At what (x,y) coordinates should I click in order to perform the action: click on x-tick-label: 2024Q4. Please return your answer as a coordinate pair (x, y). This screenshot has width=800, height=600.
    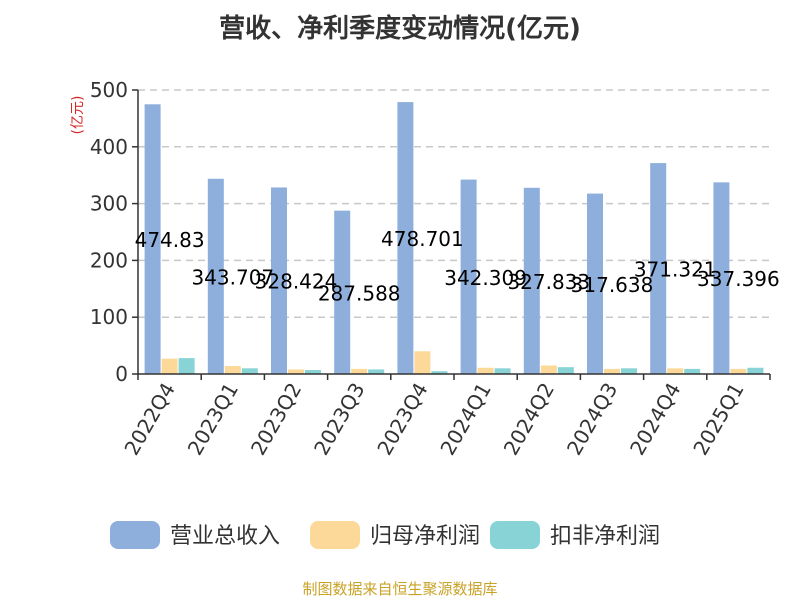
    Looking at the image, I should click on (655, 419).